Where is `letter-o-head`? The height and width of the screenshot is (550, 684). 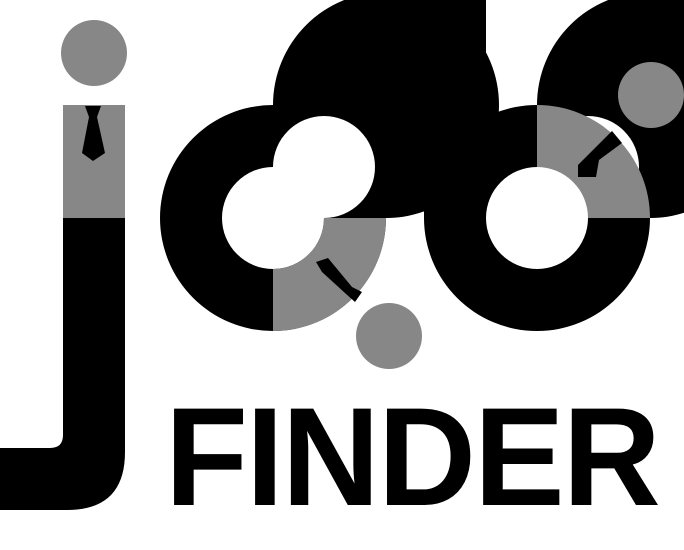 letter-o-head is located at coordinates (389, 336).